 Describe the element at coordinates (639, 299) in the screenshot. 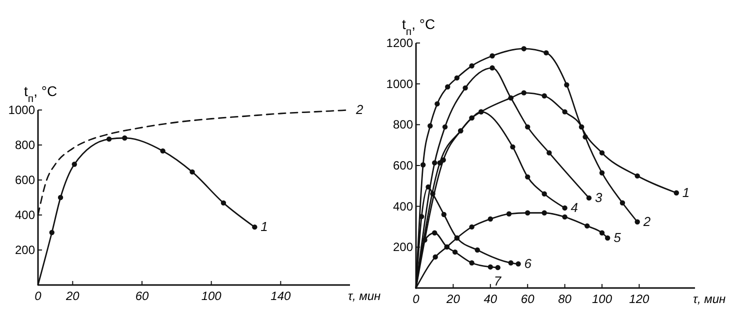

I see `x-tick-label: 120` at that location.